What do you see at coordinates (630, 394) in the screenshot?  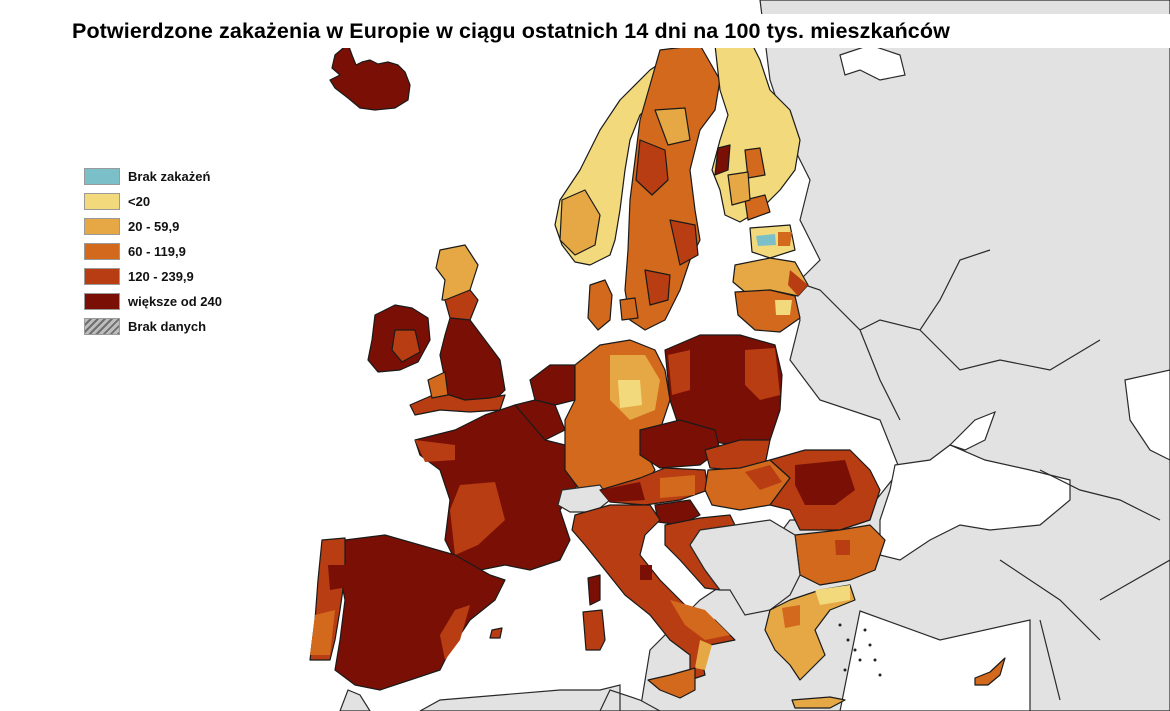 I see `germany-east-light` at bounding box center [630, 394].